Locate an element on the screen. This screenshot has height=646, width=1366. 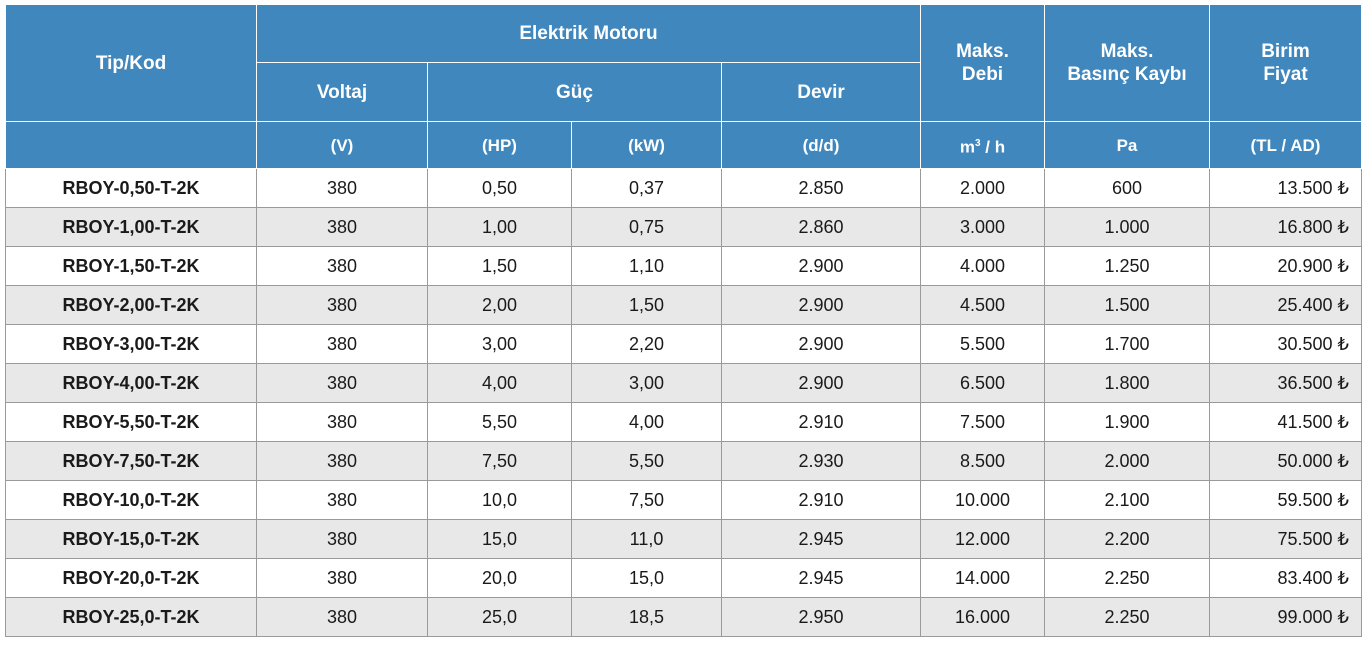
cell-kw: 15,0 is located at coordinates (646, 578).